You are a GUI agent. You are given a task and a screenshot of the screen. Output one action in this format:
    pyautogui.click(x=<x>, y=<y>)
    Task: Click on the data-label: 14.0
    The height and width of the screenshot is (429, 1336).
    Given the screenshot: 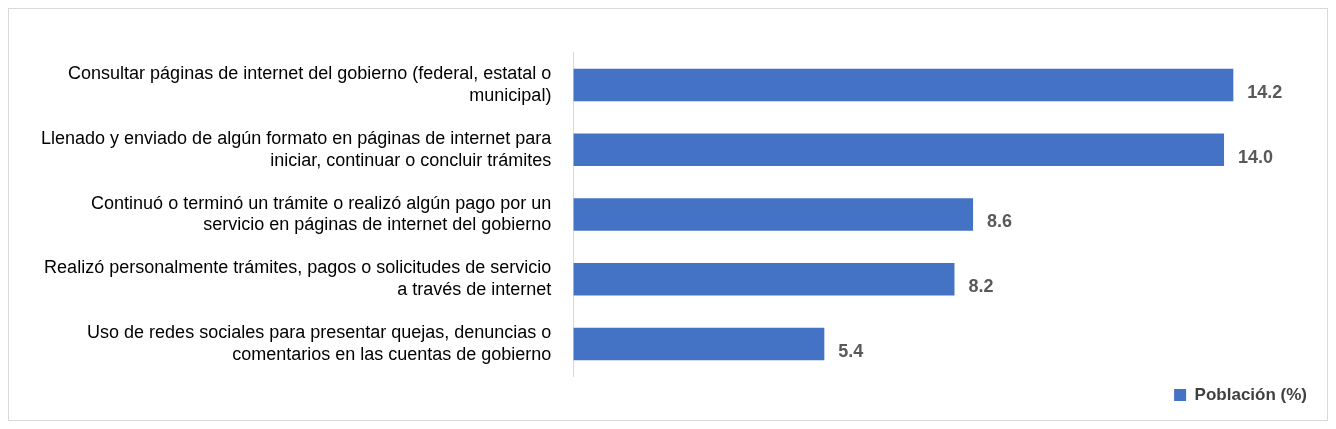 What is the action you would take?
    pyautogui.click(x=1256, y=156)
    